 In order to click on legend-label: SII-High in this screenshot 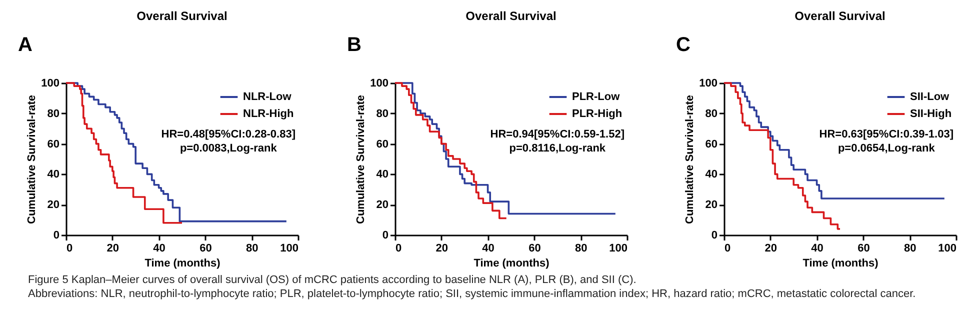, I will do `click(931, 114)`.